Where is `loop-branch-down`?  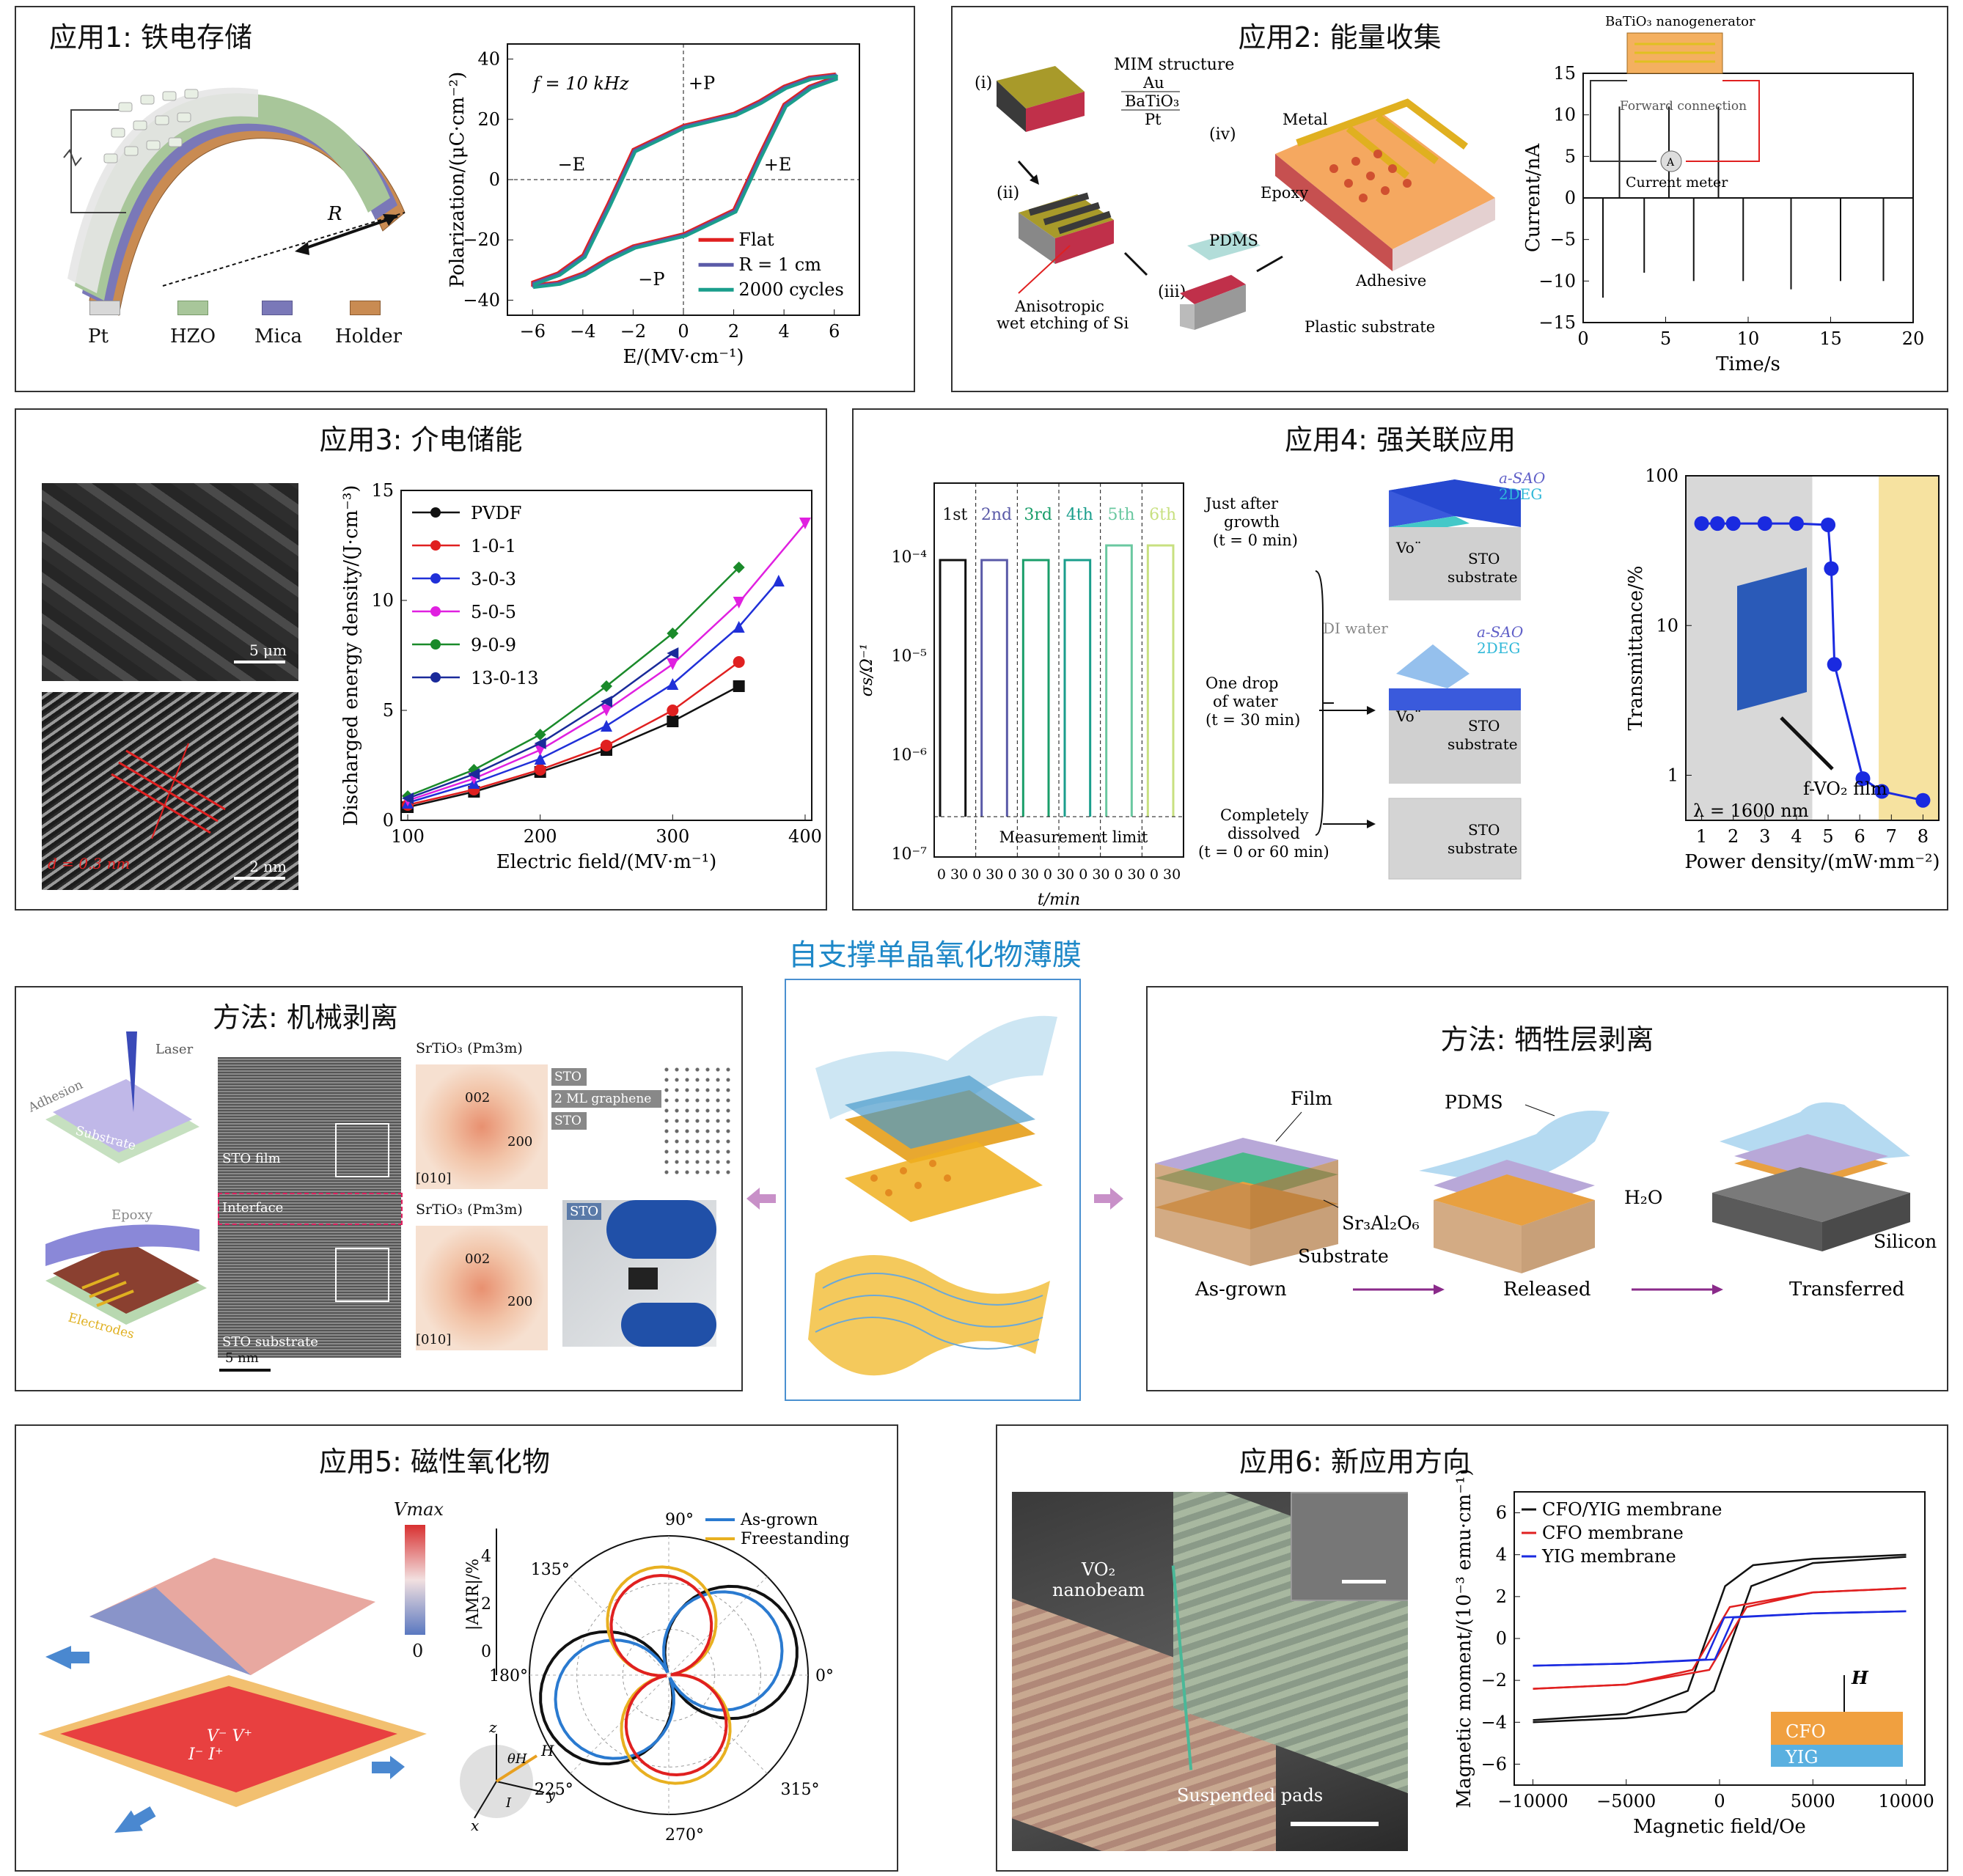 loop-branch-down is located at coordinates (1720, 1638).